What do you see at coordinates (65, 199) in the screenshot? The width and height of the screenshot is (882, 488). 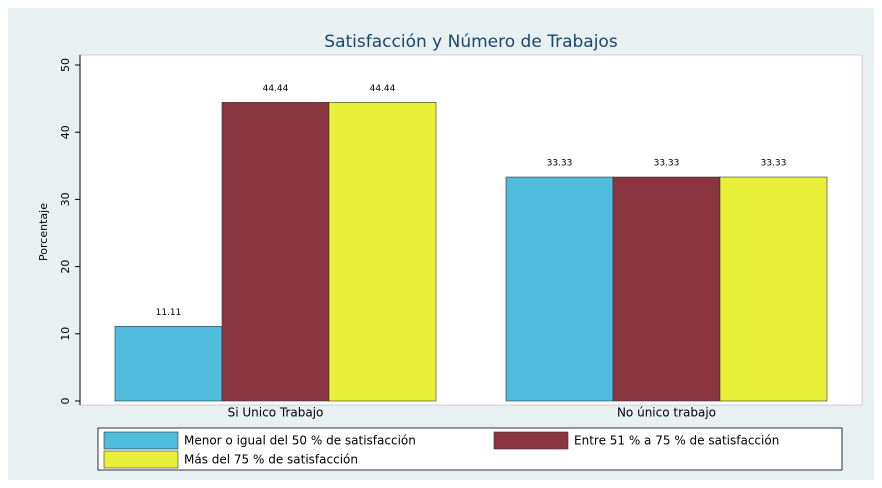 I see `y-tick-label: 30` at bounding box center [65, 199].